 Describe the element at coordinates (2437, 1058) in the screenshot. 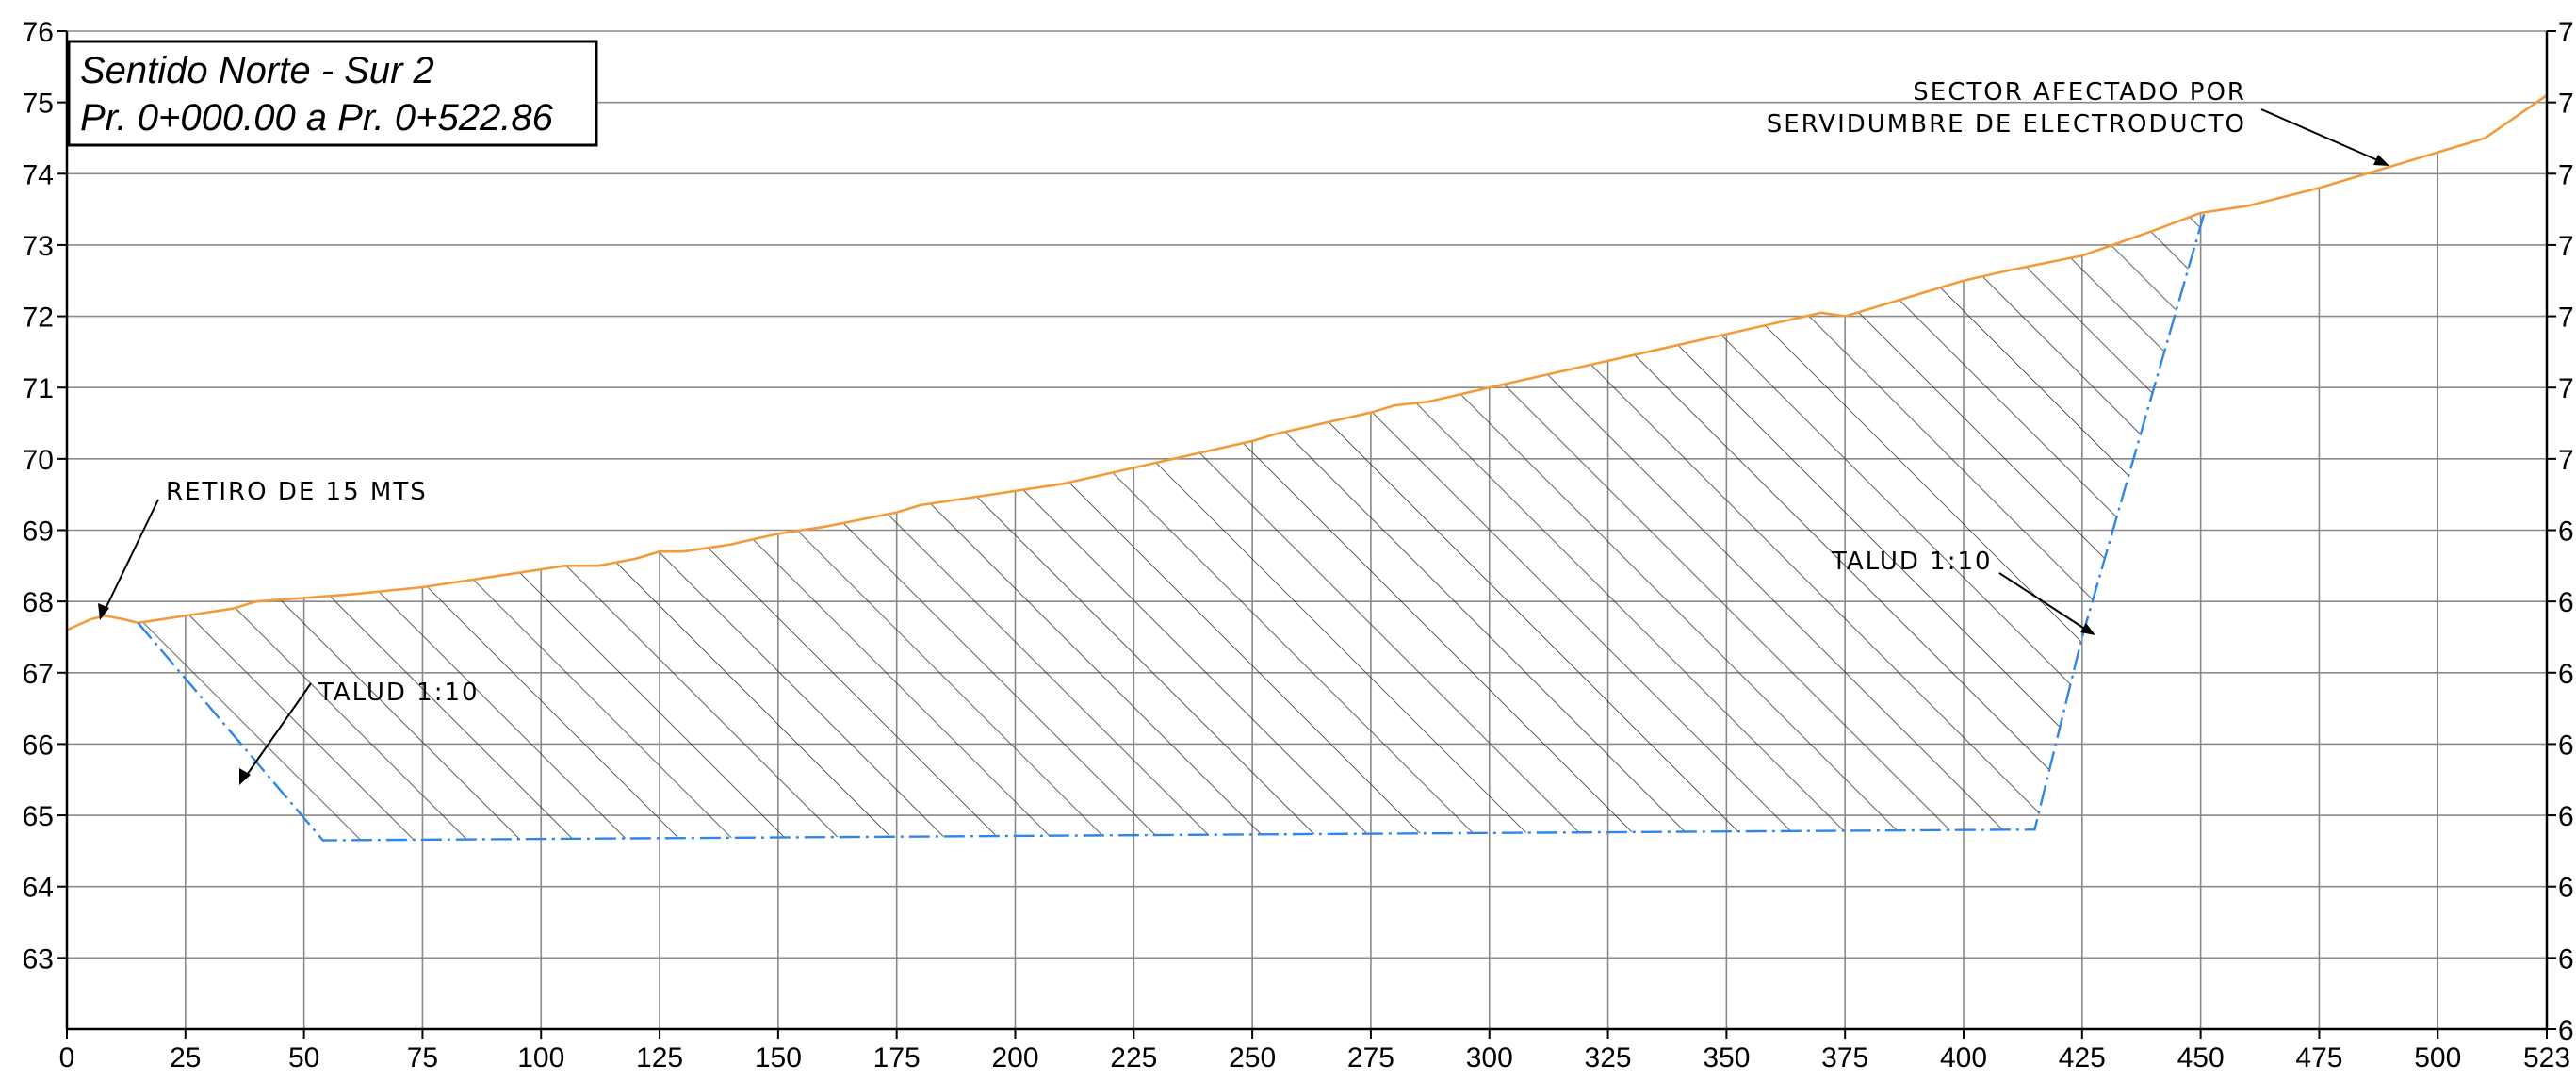

I see `x-tick-label: 500` at that location.